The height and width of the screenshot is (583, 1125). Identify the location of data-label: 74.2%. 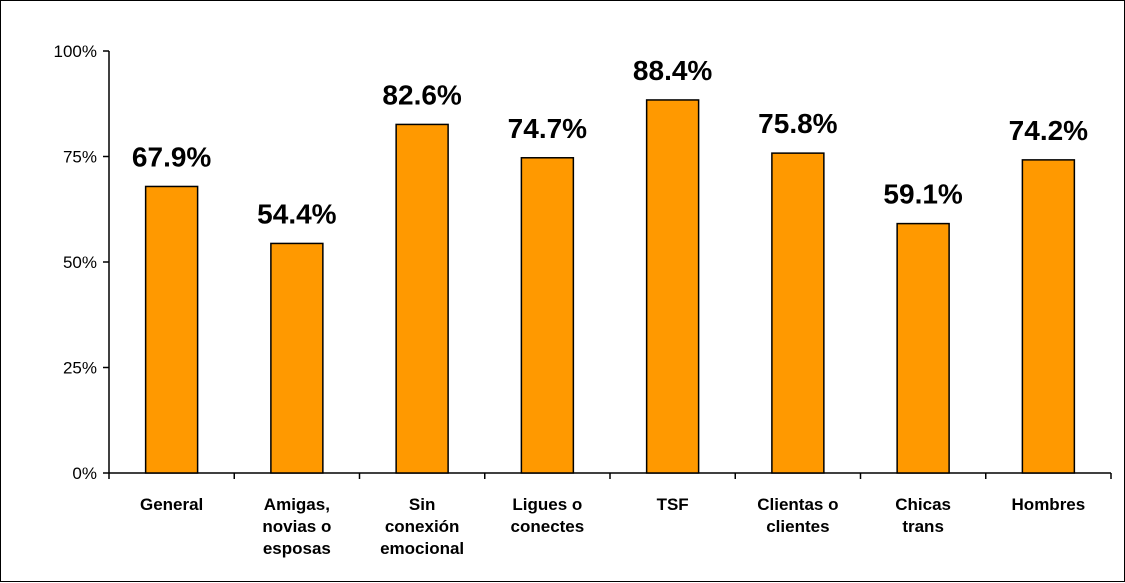
(1048, 130).